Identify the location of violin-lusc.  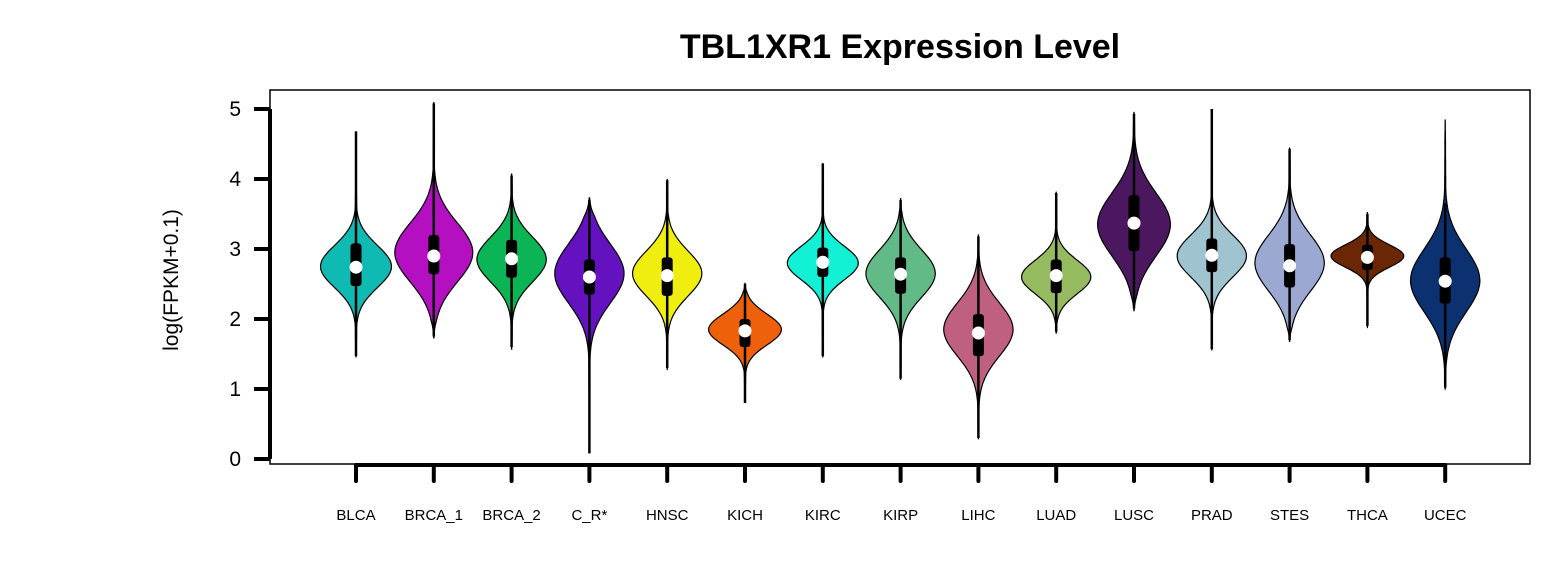
(1134, 211).